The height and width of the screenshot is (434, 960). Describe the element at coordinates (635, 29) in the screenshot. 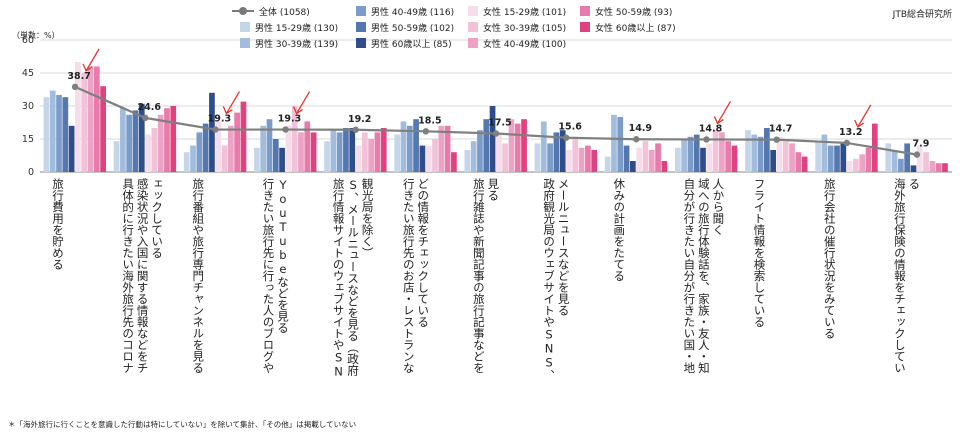

I see `legend-label: 女性 60歳以上 (87)` at that location.